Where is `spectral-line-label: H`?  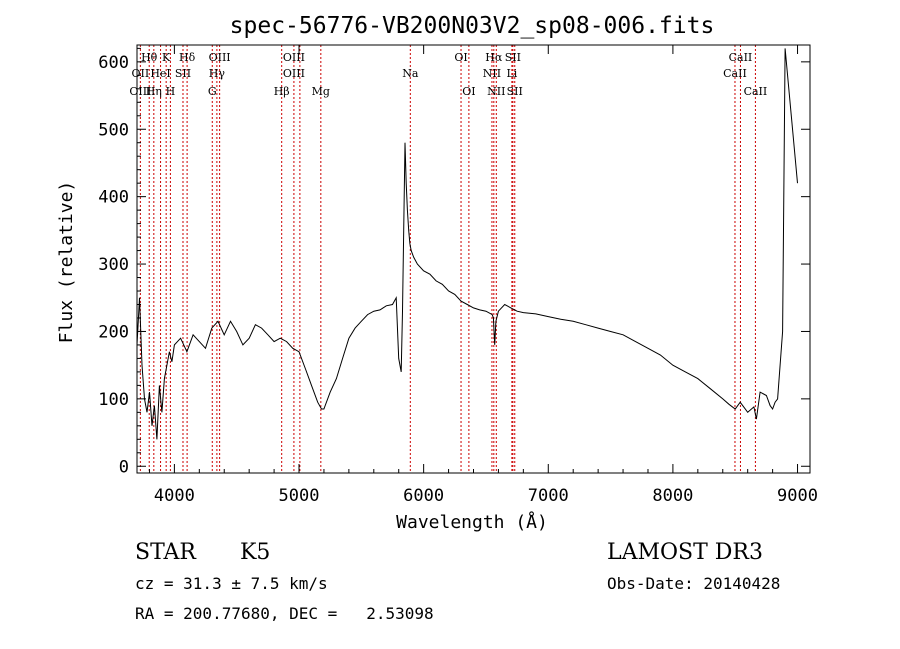
spectral-line-label: H is located at coordinates (171, 91).